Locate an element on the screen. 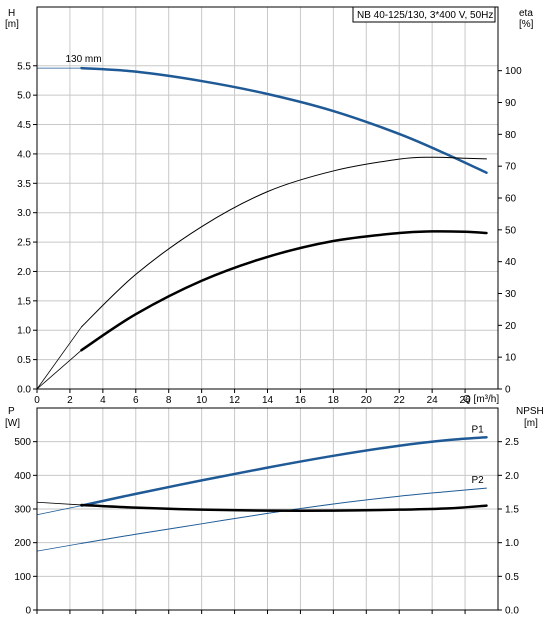  x-axis-tick-label: 14 is located at coordinates (268, 400).